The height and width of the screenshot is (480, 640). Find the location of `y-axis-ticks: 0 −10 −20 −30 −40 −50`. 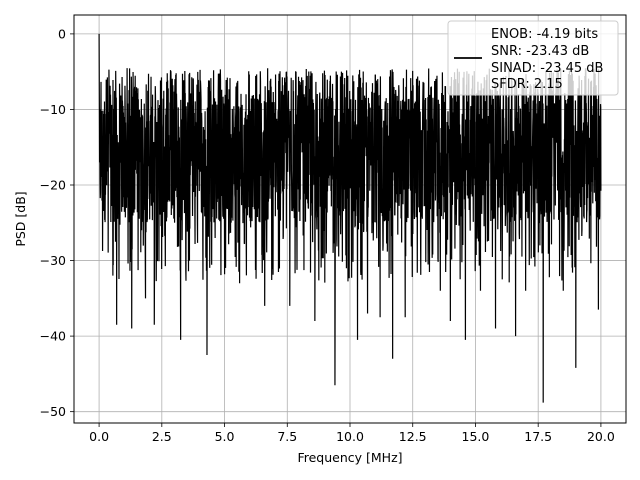

y-axis-ticks: 0 −10 −20 −30 −40 −50 is located at coordinates (57, 222).